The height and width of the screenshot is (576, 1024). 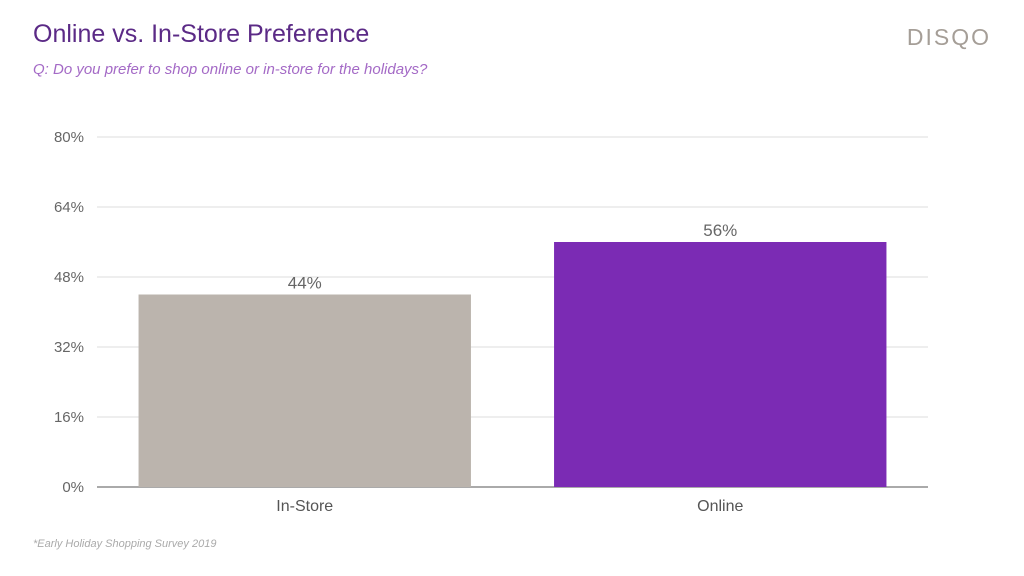 What do you see at coordinates (69, 207) in the screenshot?
I see `y-tick-label: 64%` at bounding box center [69, 207].